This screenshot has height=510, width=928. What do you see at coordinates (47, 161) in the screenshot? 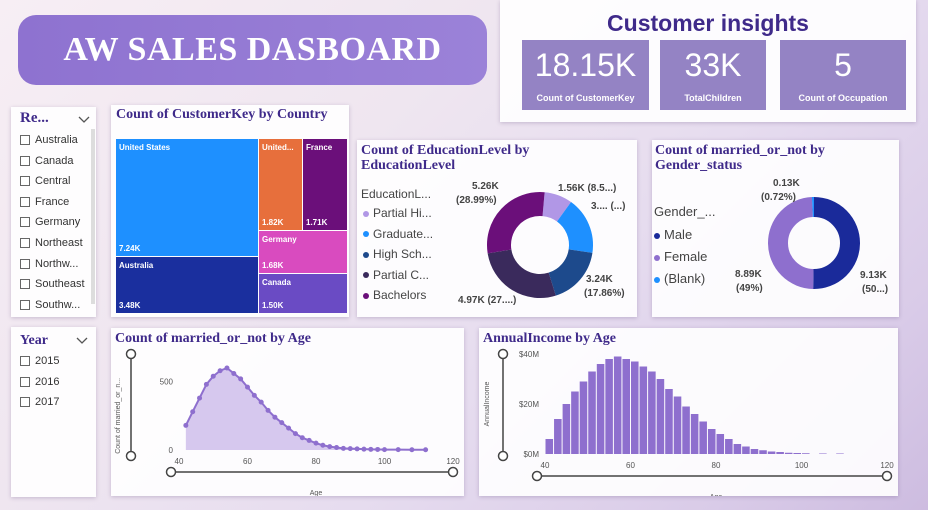
I see `slicer-option: Canada` at bounding box center [47, 161].